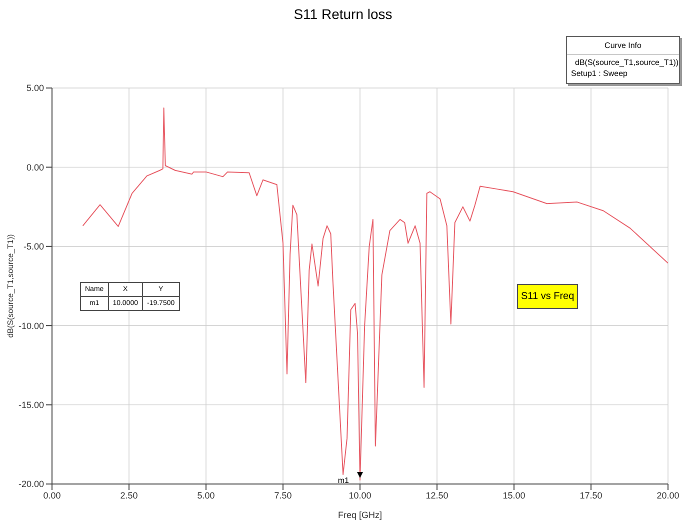 Image resolution: width=686 pixels, height=532 pixels. What do you see at coordinates (283, 495) in the screenshot?
I see `x-tick-label: 7.50` at bounding box center [283, 495].